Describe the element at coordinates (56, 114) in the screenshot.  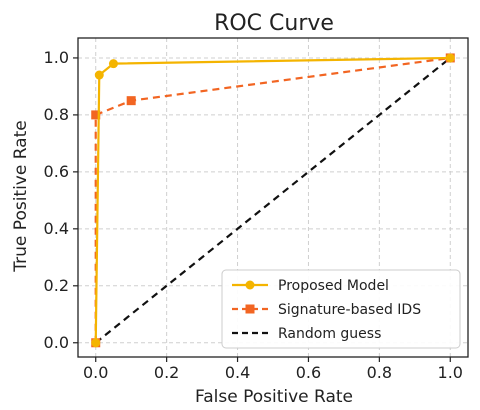
I see `y-tick-label: 0.8` at that location.